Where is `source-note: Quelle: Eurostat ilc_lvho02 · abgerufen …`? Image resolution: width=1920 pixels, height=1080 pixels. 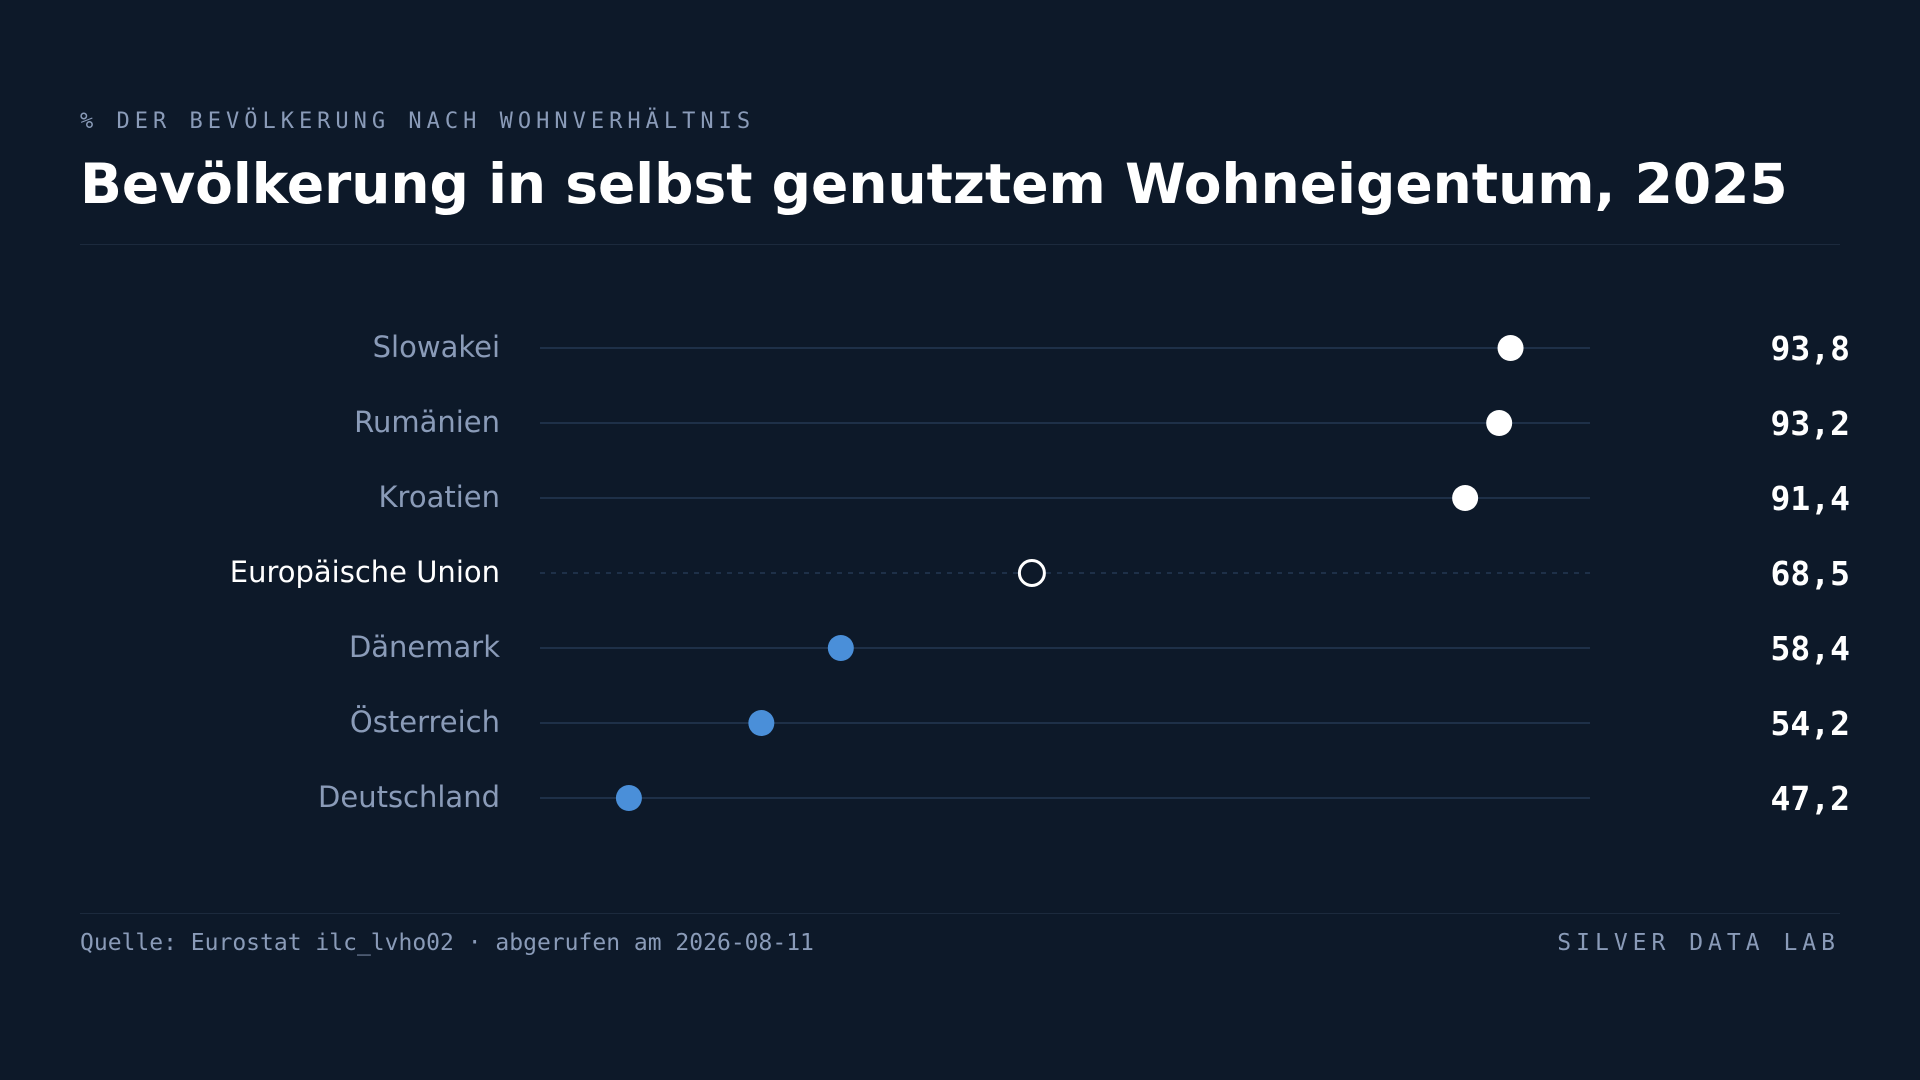 source-note: Quelle: Eurostat ilc_lvho02 · abgerufen … is located at coordinates (447, 943).